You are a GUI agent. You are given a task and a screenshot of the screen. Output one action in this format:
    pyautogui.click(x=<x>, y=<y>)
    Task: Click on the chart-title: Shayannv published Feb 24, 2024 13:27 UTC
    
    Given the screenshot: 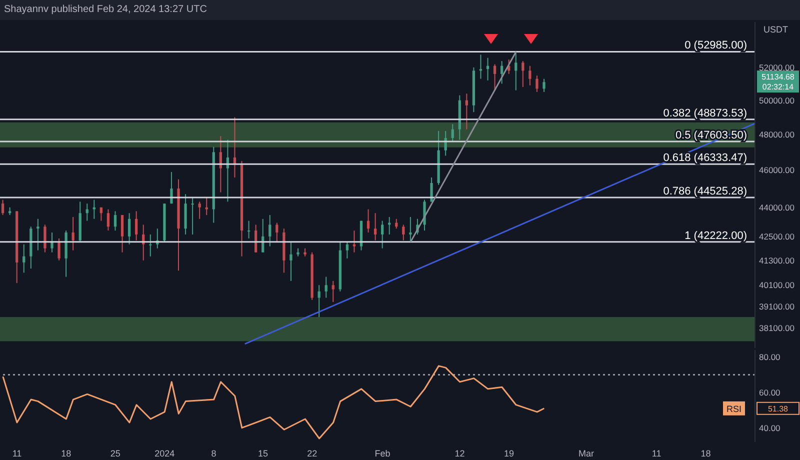 What is the action you would take?
    pyautogui.click(x=105, y=9)
    